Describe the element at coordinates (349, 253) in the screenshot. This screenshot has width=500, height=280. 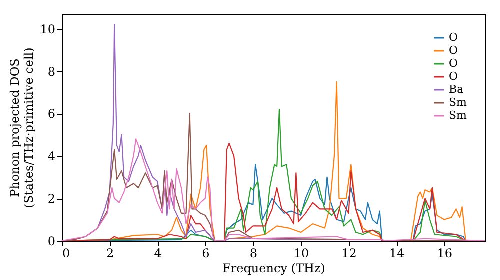
I see `x-tick-label: 12` at that location.